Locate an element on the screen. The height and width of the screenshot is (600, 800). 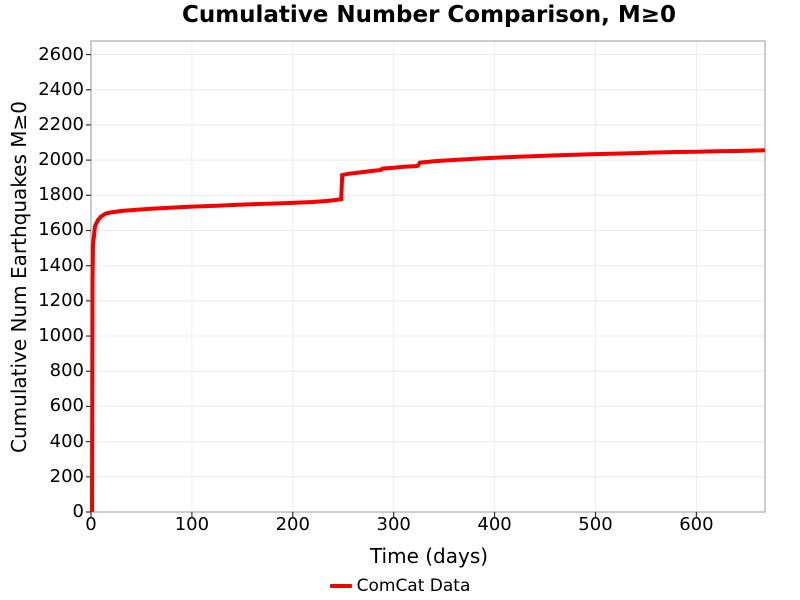
x-tick-label: 300 is located at coordinates (393, 524).